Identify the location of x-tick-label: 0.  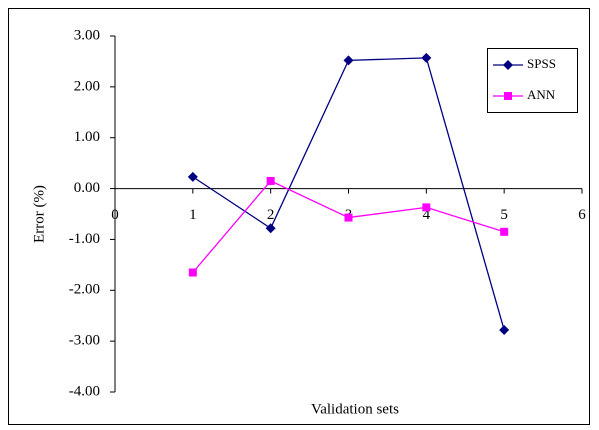
(115, 215).